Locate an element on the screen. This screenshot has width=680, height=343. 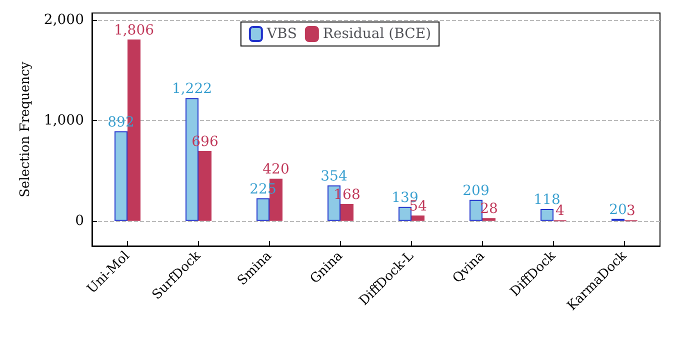
data-label: 1,222 is located at coordinates (192, 89).